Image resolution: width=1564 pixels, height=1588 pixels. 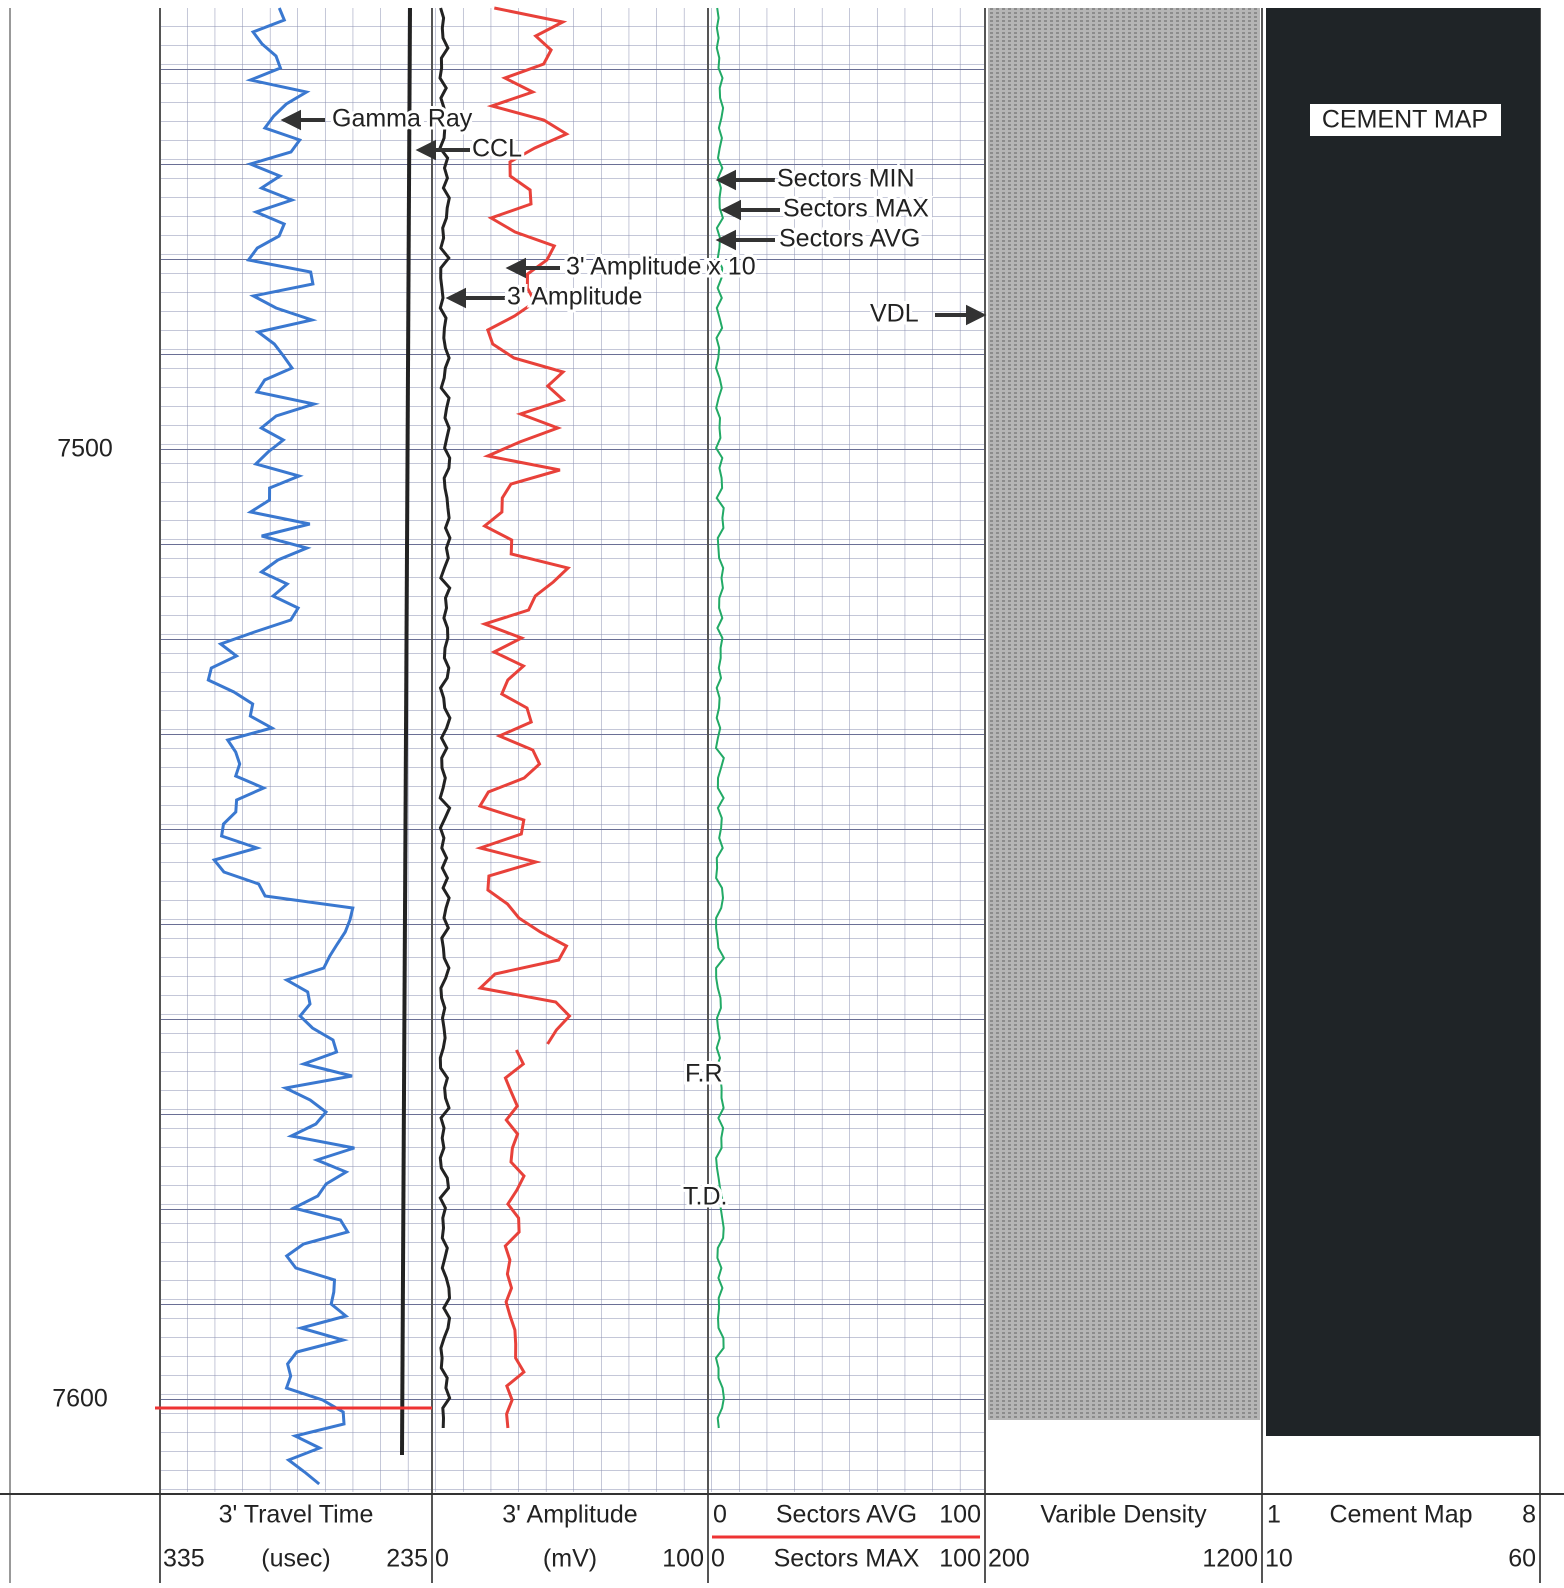 I want to click on annotation: CEMENT MAP, so click(x=1405, y=120).